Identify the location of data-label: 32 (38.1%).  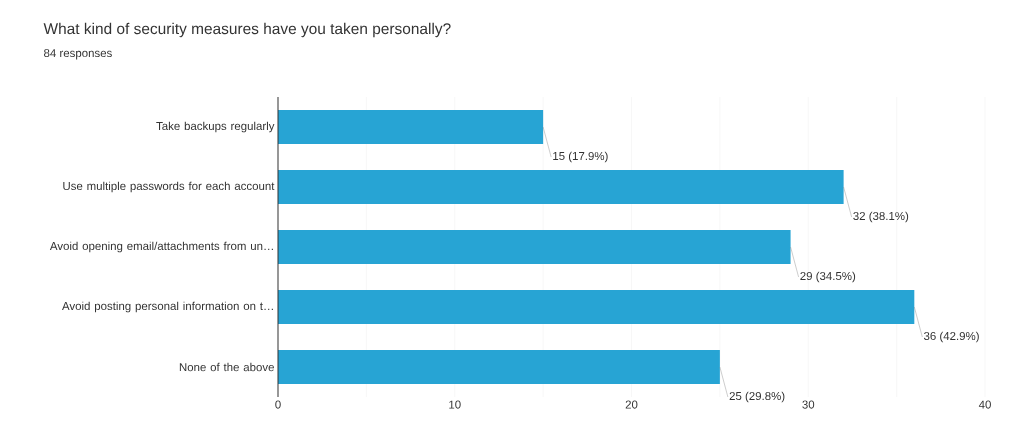
(881, 217).